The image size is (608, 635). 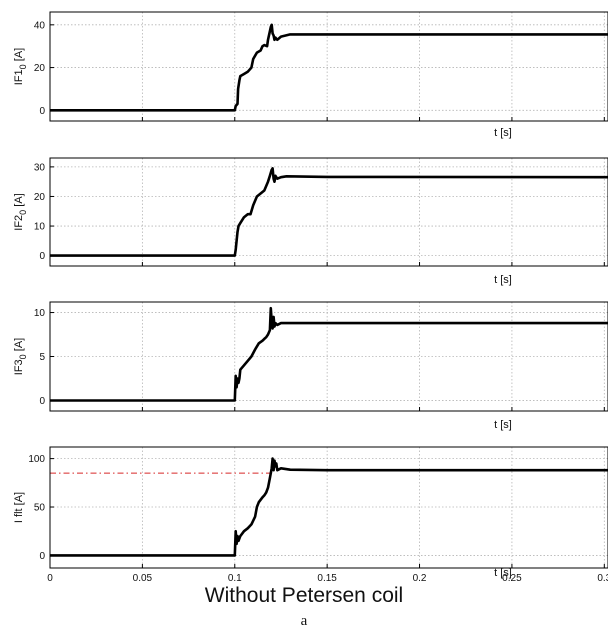 I want to click on y-tick-label: 50, so click(x=40, y=508).